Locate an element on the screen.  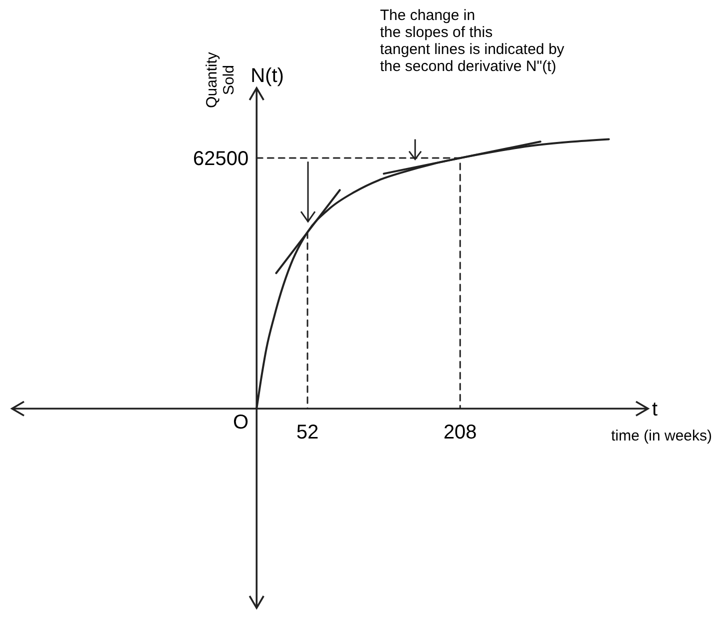
text: The change in the slopes of this tangent lines is indicated by the second derivative N"(t) is located at coordinates (472, 41).